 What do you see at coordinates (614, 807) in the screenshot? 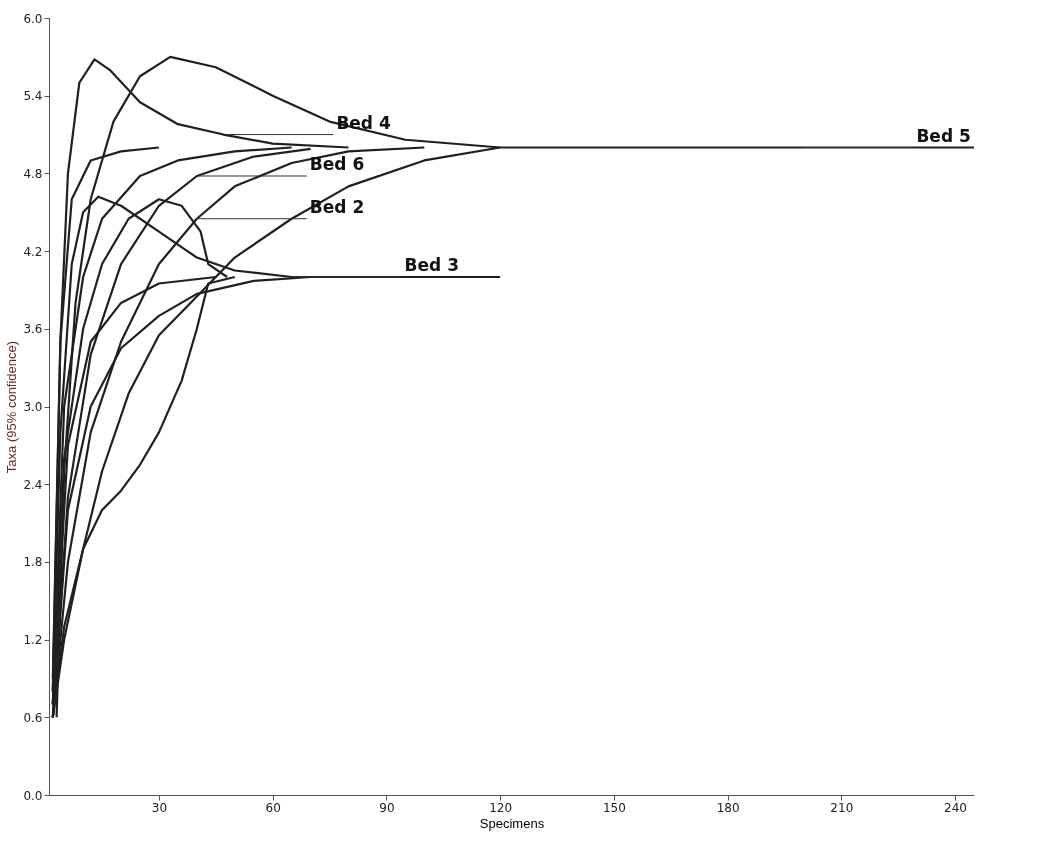
I see `x-tick-label: 150` at bounding box center [614, 807].